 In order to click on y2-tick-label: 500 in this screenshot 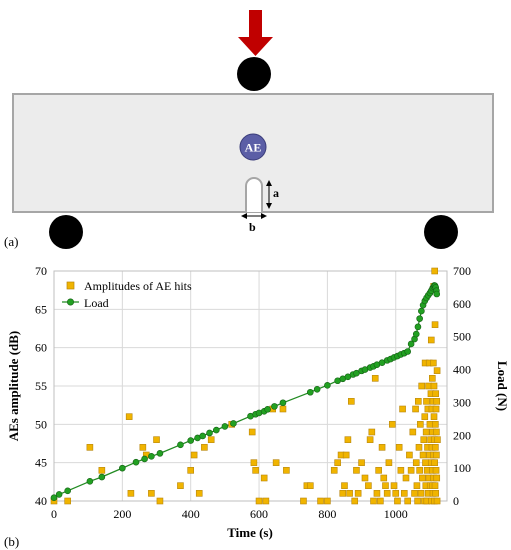, I will do `click(462, 337)`.